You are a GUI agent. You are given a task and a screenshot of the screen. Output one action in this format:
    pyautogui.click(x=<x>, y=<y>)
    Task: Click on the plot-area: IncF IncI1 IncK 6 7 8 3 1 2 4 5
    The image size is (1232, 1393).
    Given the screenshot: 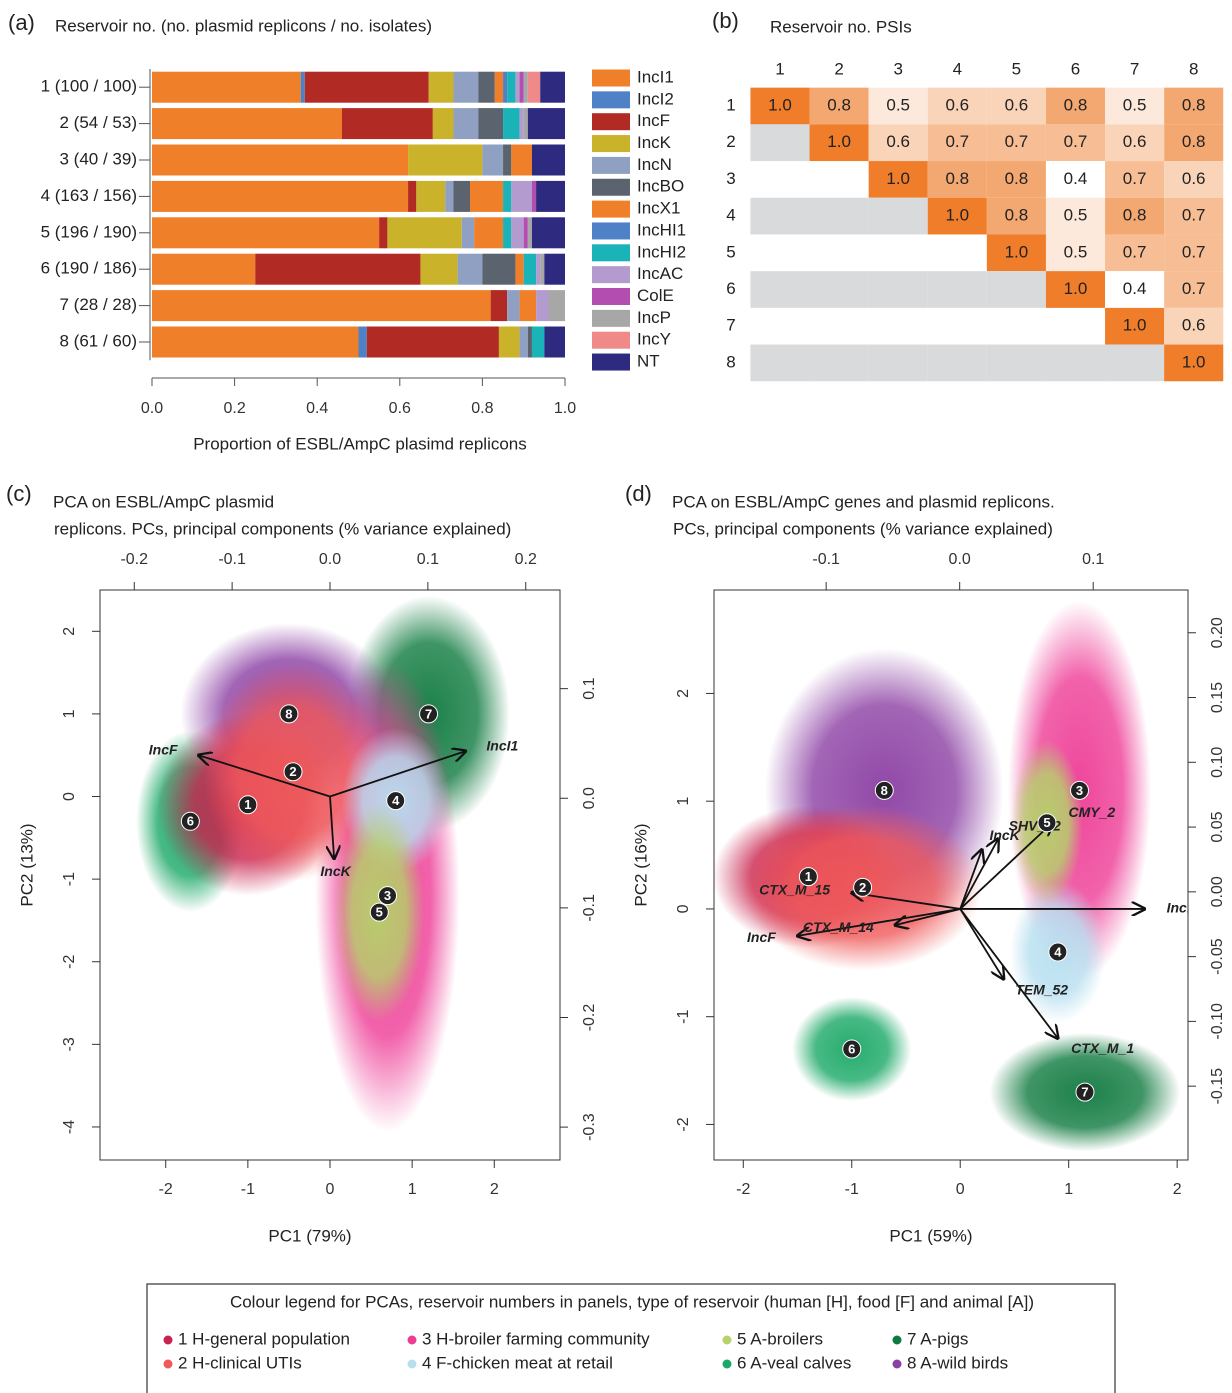 What is the action you would take?
    pyautogui.click(x=327, y=863)
    